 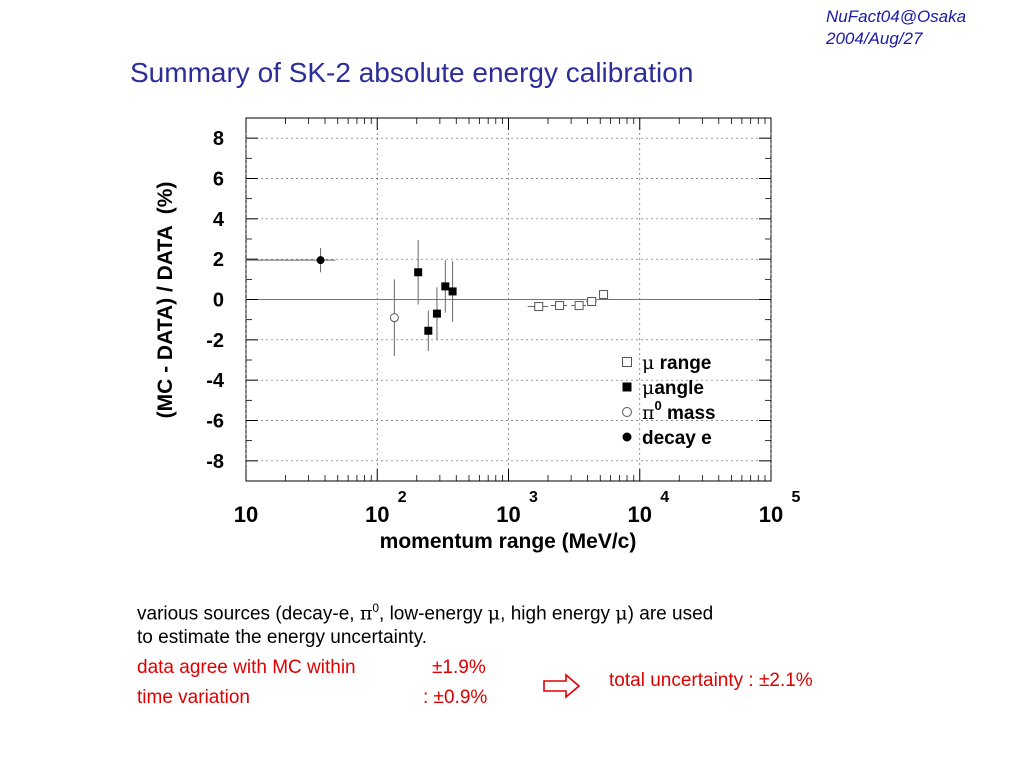 I want to click on description-line-2: to estimate the energy uncertainty., so click(x=282, y=637).